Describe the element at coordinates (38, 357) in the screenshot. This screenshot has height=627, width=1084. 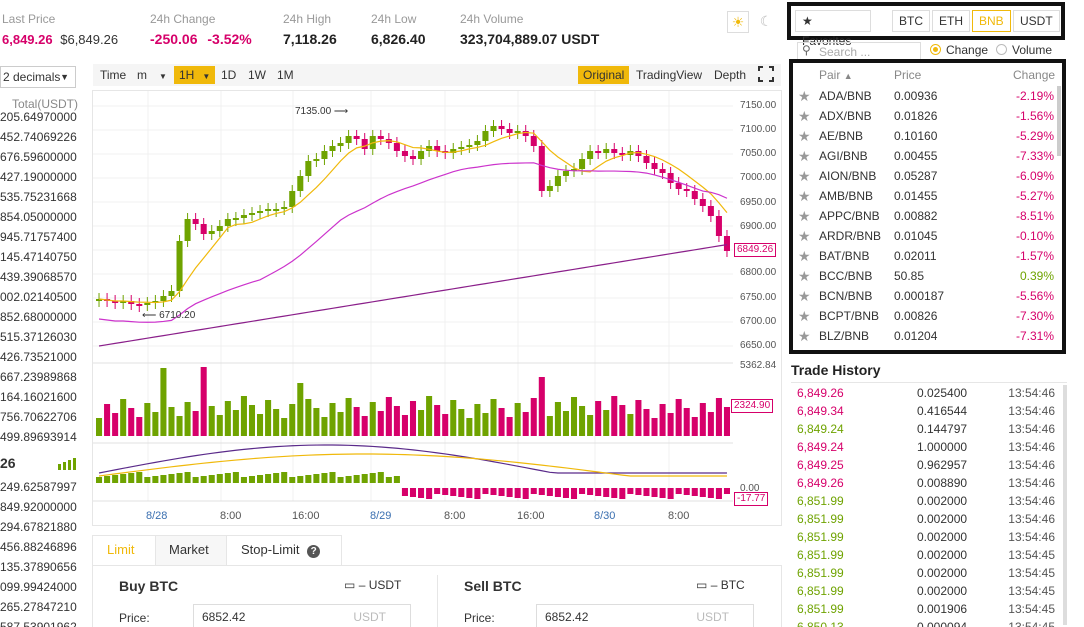
I see `ask-total: 426.73521000` at that location.